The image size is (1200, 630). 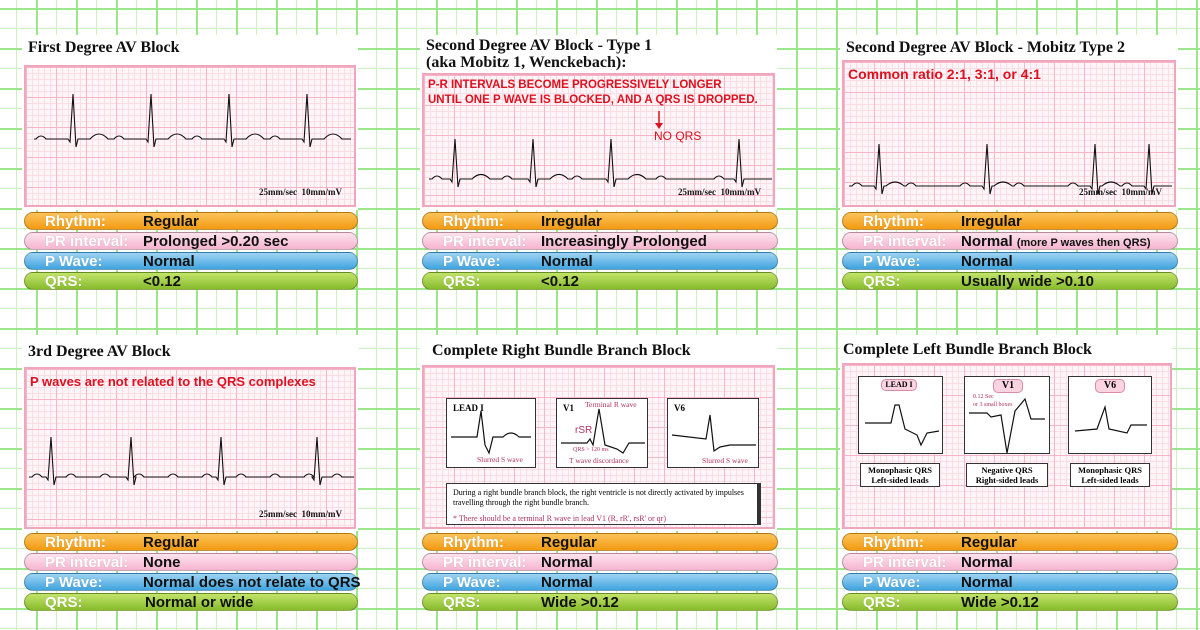 What do you see at coordinates (983, 397) in the screenshot?
I see `duration-note: 0.12 Sec` at bounding box center [983, 397].